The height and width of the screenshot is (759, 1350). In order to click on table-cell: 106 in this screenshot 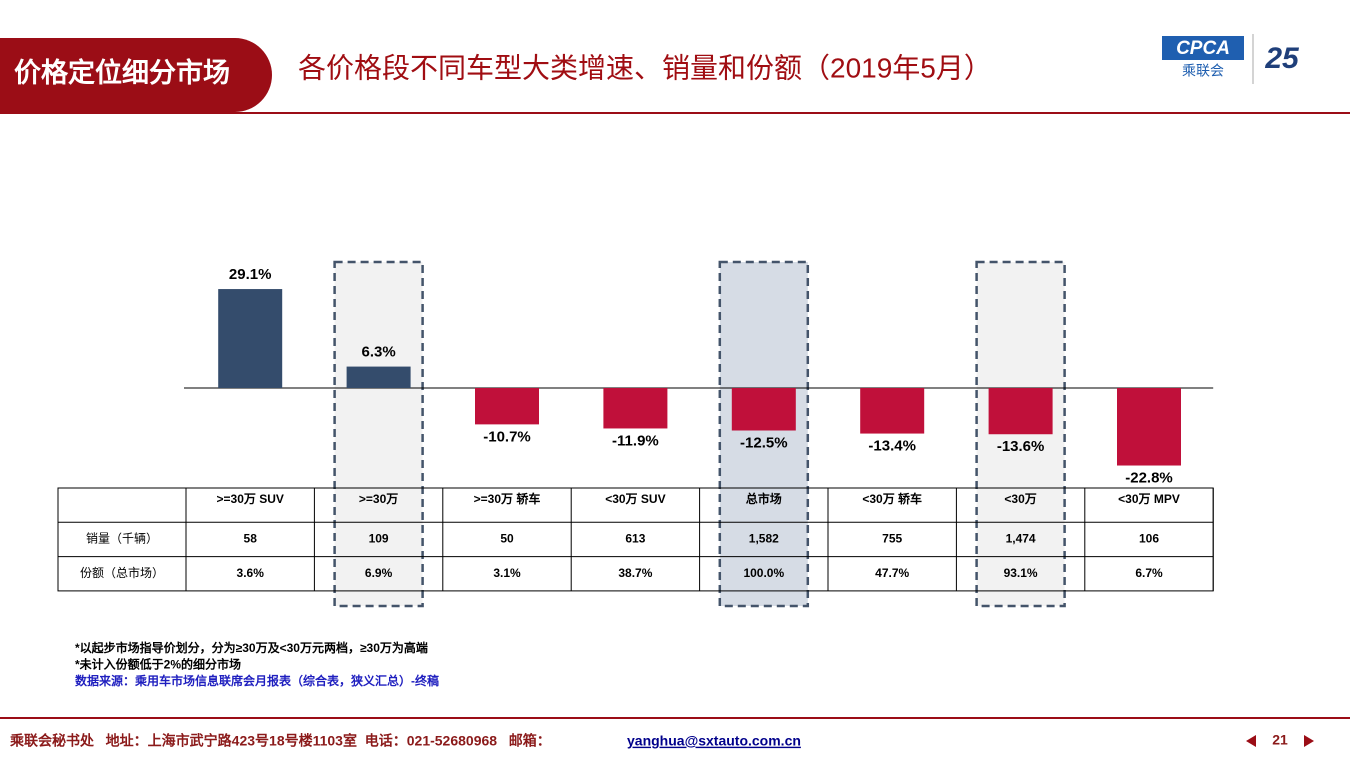, I will do `click(1149, 539)`.